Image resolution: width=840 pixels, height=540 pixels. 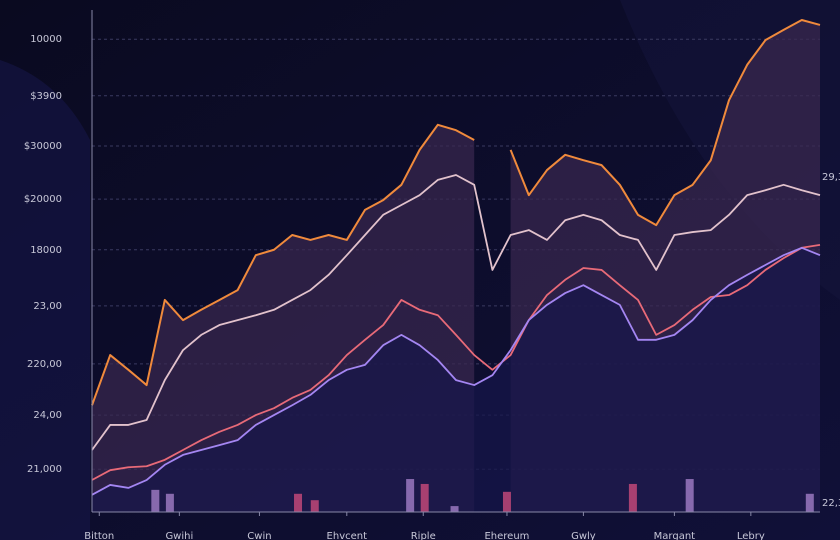 I want to click on y-tick-label: 24,00, so click(x=47, y=415).